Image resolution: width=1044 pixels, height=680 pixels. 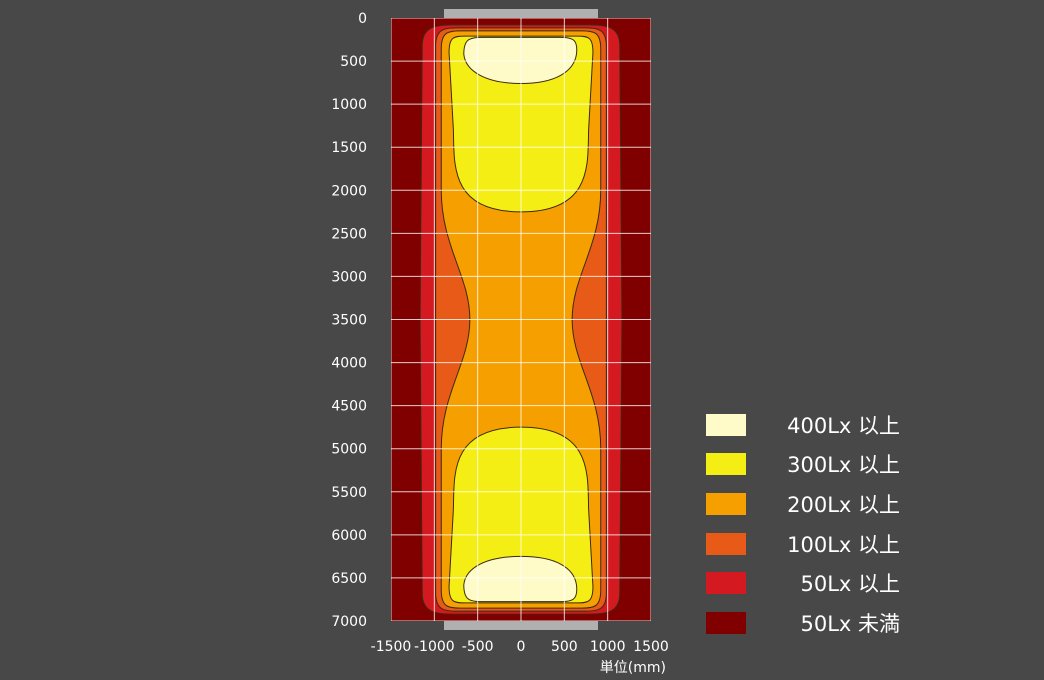 I want to click on legend-label: 400Lx 以上, so click(x=843, y=425).